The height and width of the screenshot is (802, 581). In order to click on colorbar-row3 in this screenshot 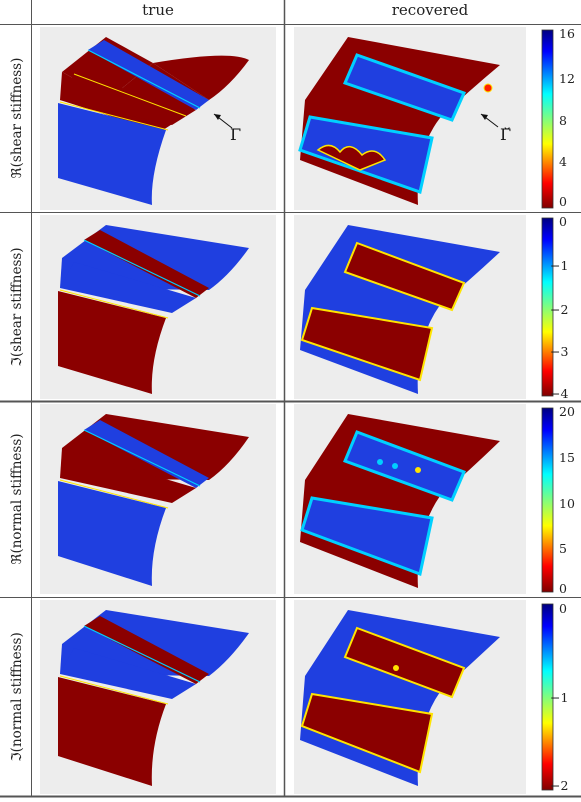, I will do `click(547, 500)`.